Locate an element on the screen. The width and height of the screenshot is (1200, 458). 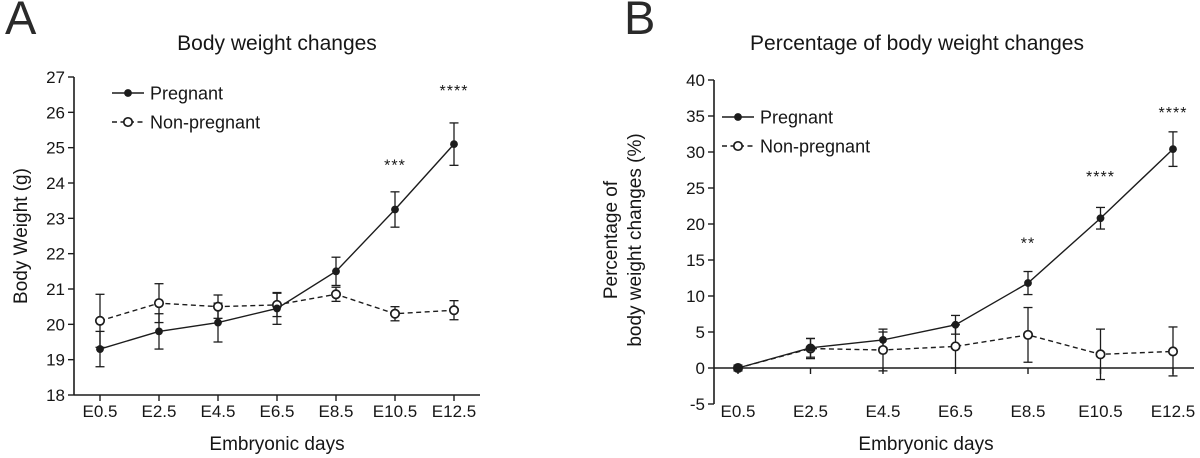
panel-a-letter: A is located at coordinates (21, 22).